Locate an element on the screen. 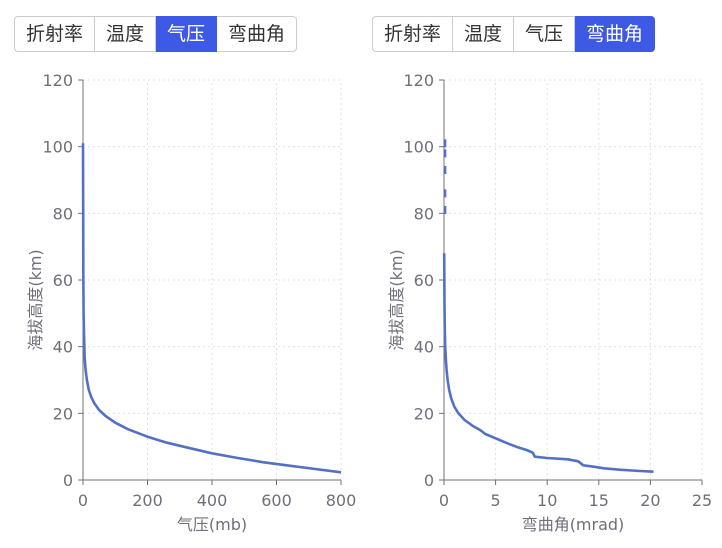 This screenshot has height=548, width=722. x-tick-label: 600 is located at coordinates (276, 500).